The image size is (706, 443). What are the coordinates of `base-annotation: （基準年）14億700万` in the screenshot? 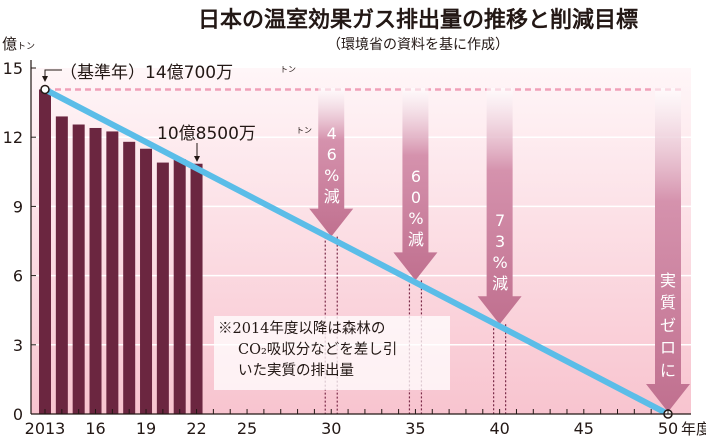 It's located at (146, 73).